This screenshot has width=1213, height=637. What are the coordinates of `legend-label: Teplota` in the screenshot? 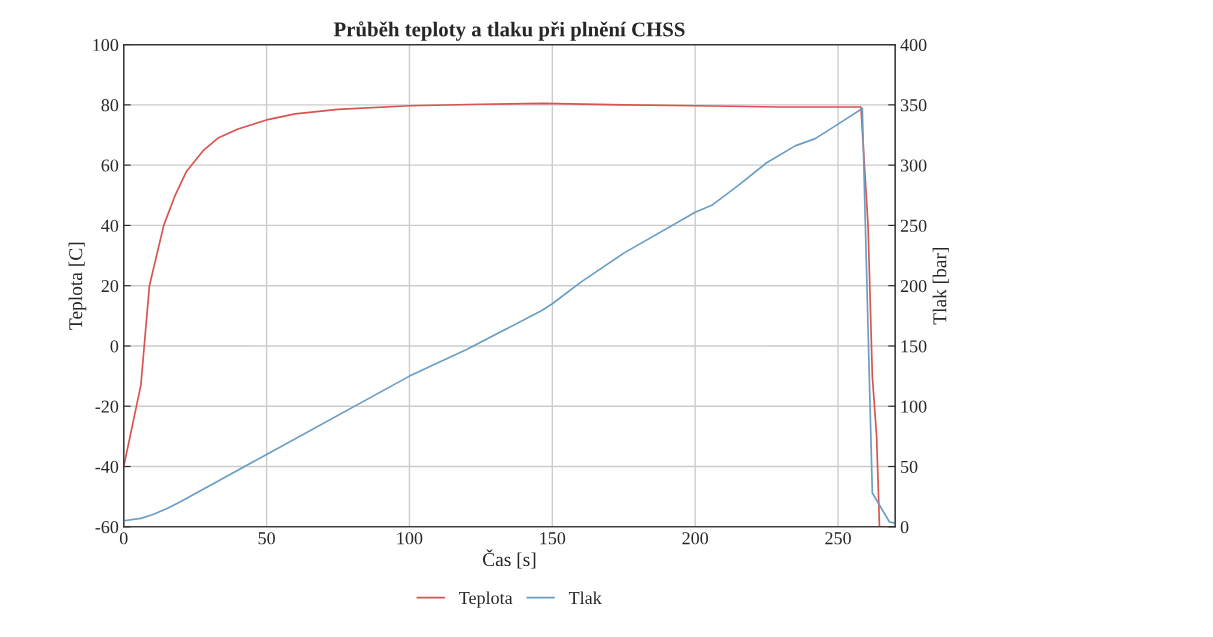 It's located at (486, 599).